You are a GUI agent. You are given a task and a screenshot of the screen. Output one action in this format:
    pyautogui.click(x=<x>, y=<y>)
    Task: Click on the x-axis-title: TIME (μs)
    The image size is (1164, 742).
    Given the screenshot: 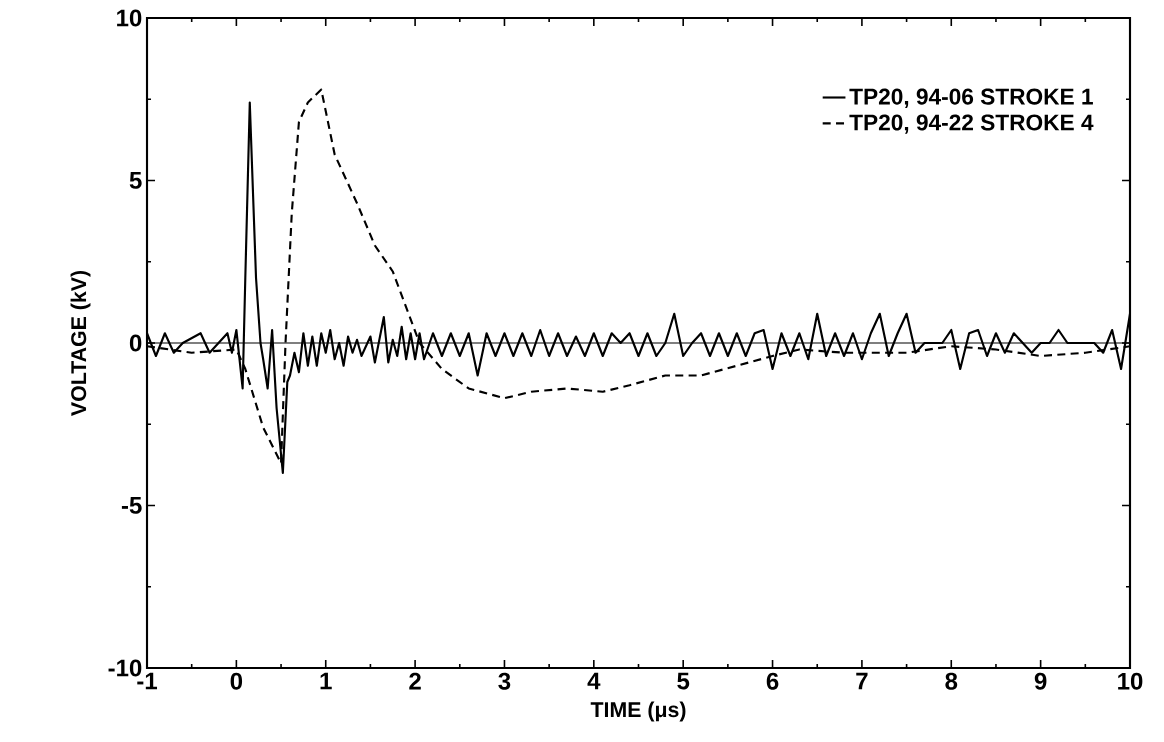 What is the action you would take?
    pyautogui.click(x=638, y=711)
    